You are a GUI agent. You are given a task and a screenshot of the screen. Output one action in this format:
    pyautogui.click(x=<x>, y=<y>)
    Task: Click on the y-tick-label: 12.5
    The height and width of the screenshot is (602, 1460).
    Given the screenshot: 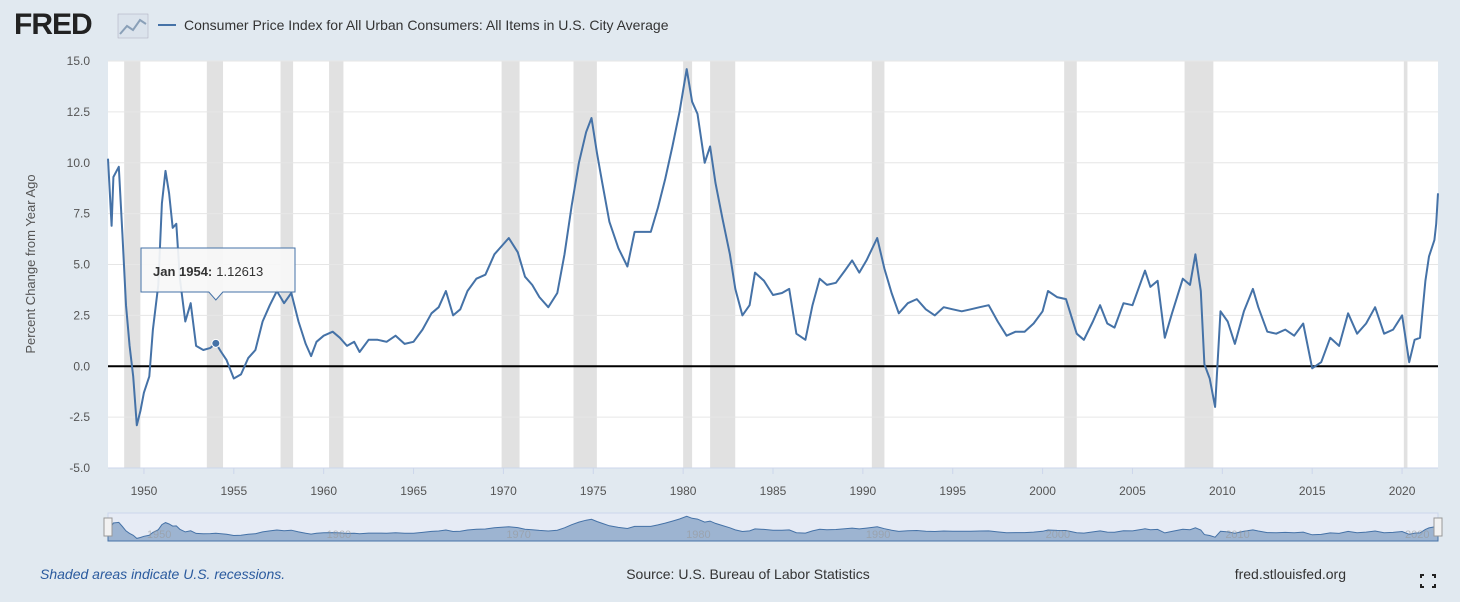 What is the action you would take?
    pyautogui.click(x=79, y=112)
    